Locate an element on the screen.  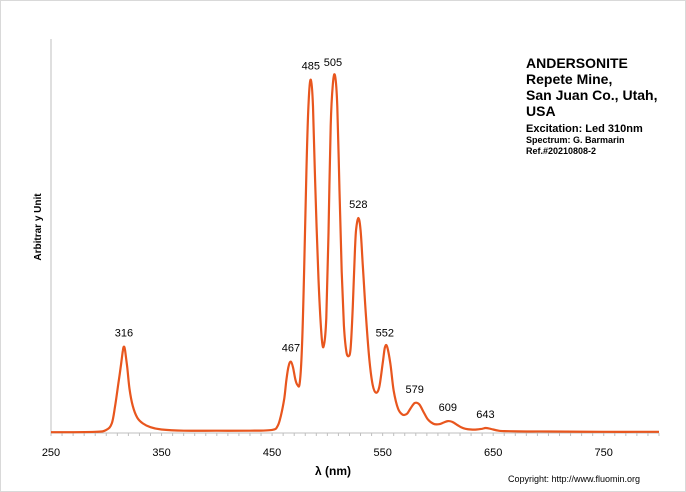
x-axis-title: λ (nm) is located at coordinates (333, 471).